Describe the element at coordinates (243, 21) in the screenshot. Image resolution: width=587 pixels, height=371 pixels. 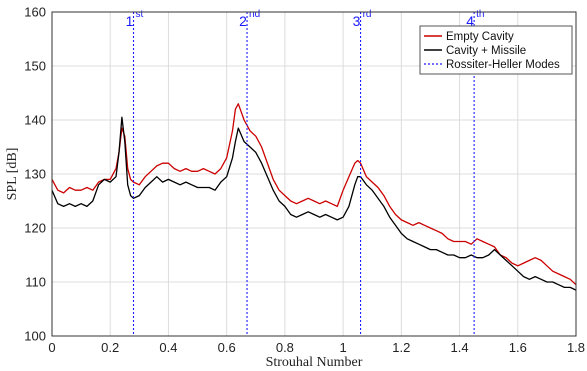
I see `mode-label: 2` at that location.